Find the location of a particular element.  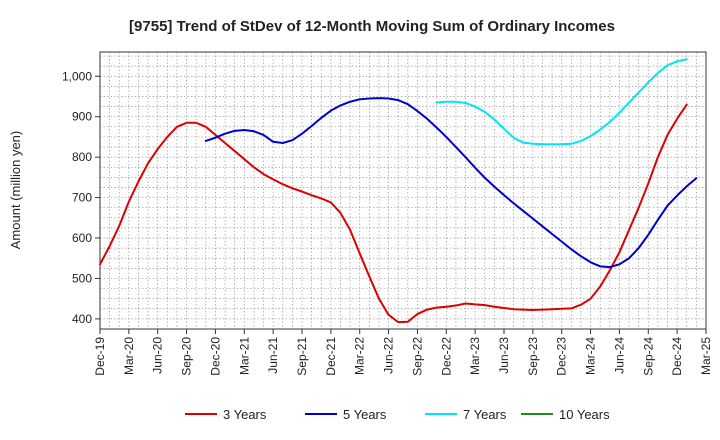

legend-label: 3 Years is located at coordinates (245, 414).